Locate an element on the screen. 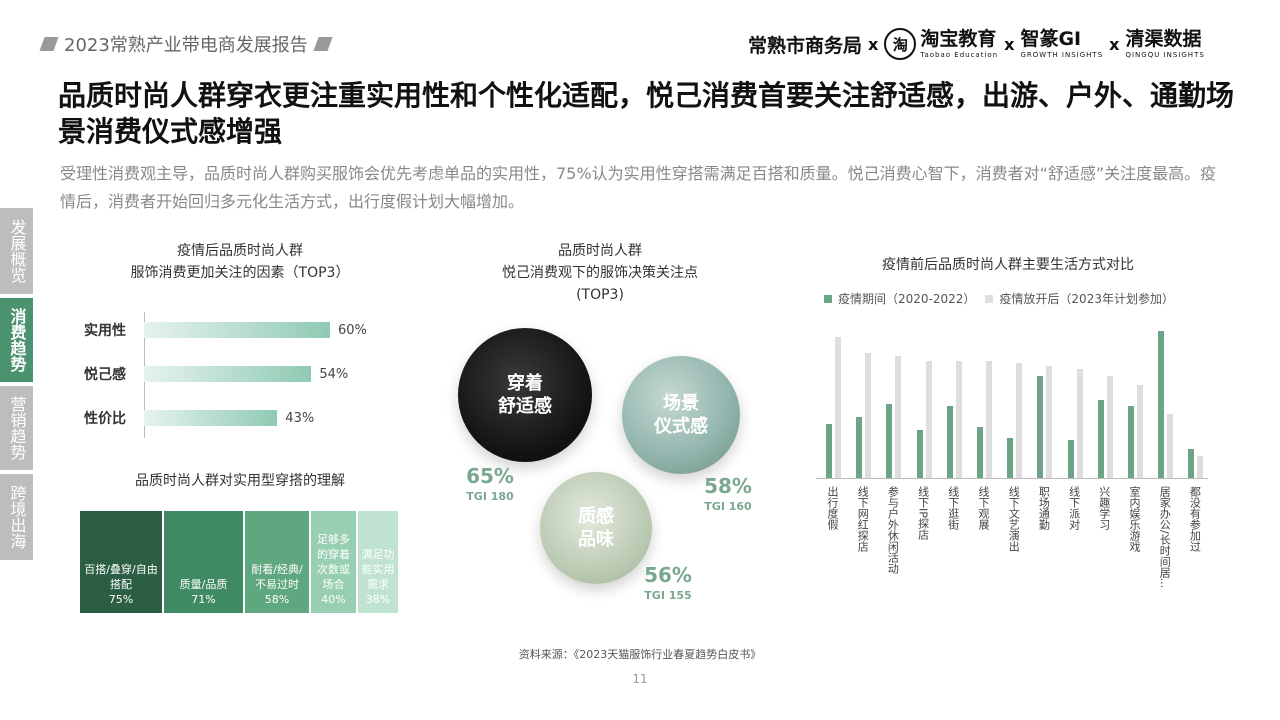  lifestyle-category-label: 职场通勤 is located at coordinates (1044, 508).